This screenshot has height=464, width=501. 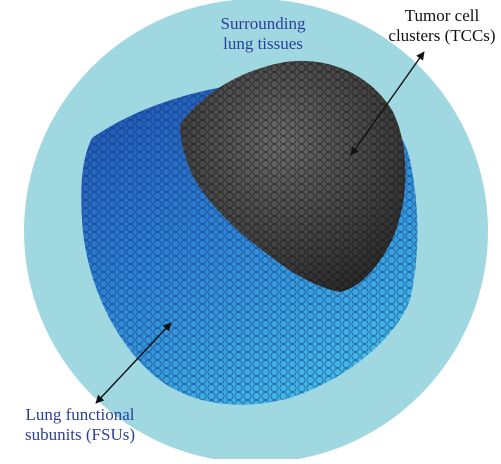 I want to click on surrounding-tissue-label: Surrounding lung tissues, so click(x=263, y=34).